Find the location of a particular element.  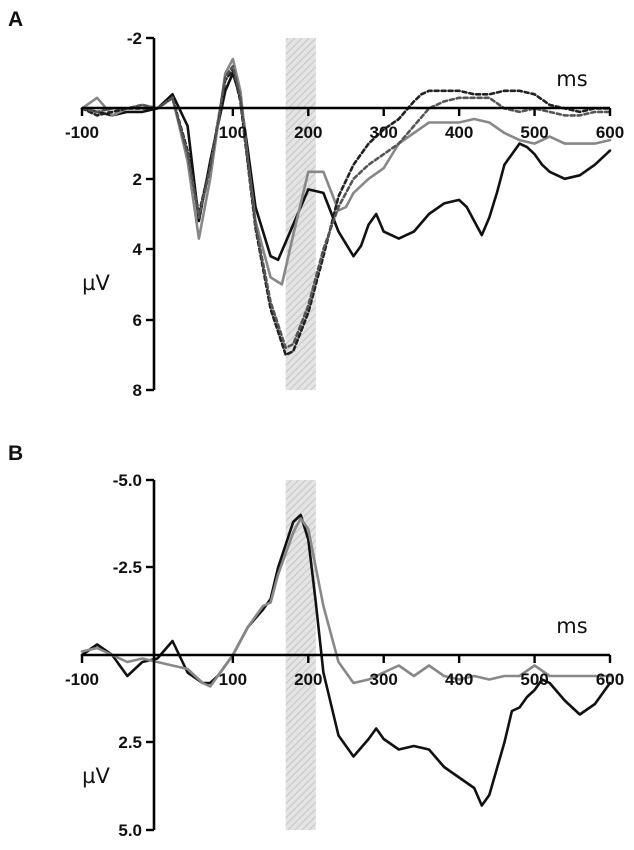

y-tick-label: -5.0 is located at coordinates (127, 480).